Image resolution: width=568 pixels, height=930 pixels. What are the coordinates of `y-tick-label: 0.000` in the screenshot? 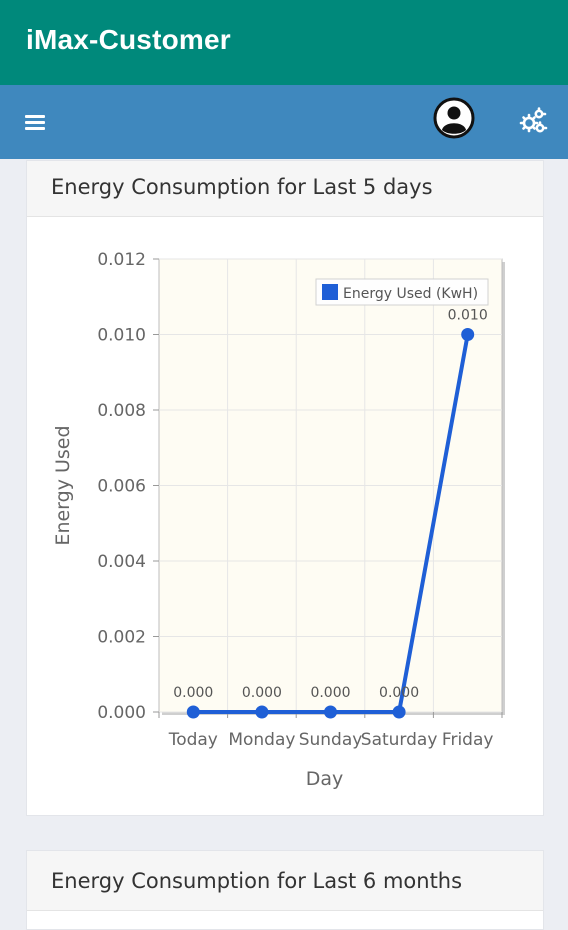 It's located at (121, 713).